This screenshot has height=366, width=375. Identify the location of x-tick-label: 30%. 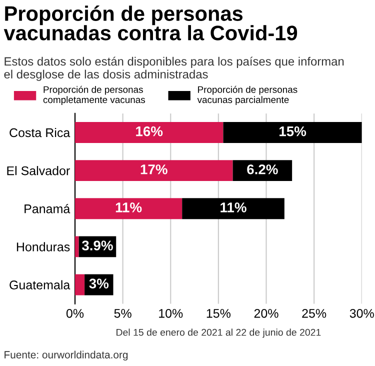
(362, 313).